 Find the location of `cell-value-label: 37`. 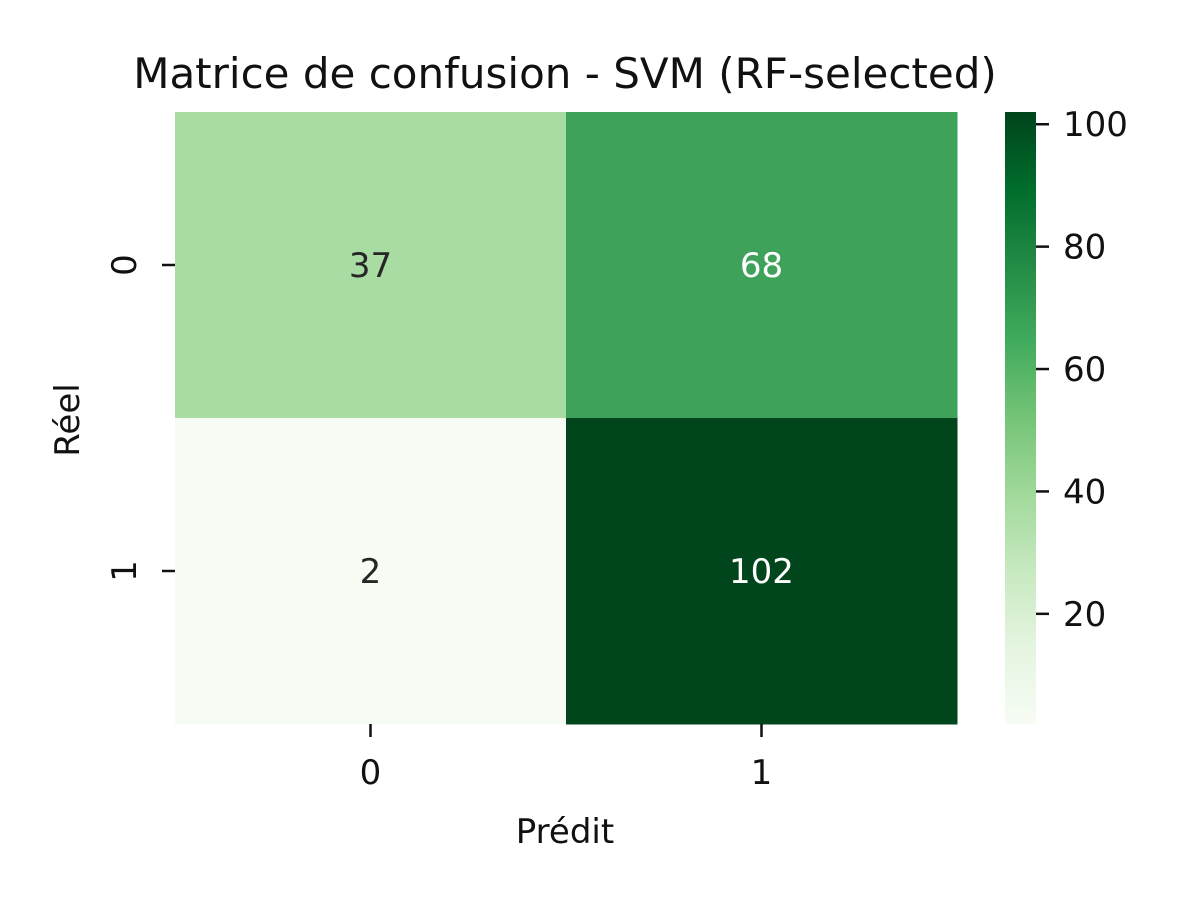

cell-value-label: 37 is located at coordinates (370, 266).